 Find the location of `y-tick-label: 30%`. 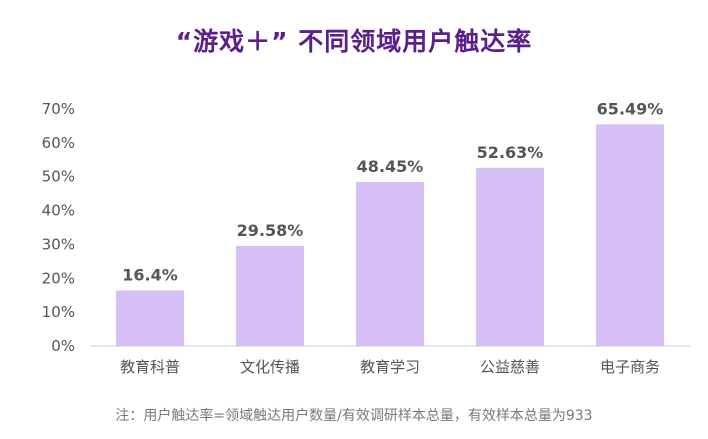

y-tick-label: 30% is located at coordinates (58, 244).